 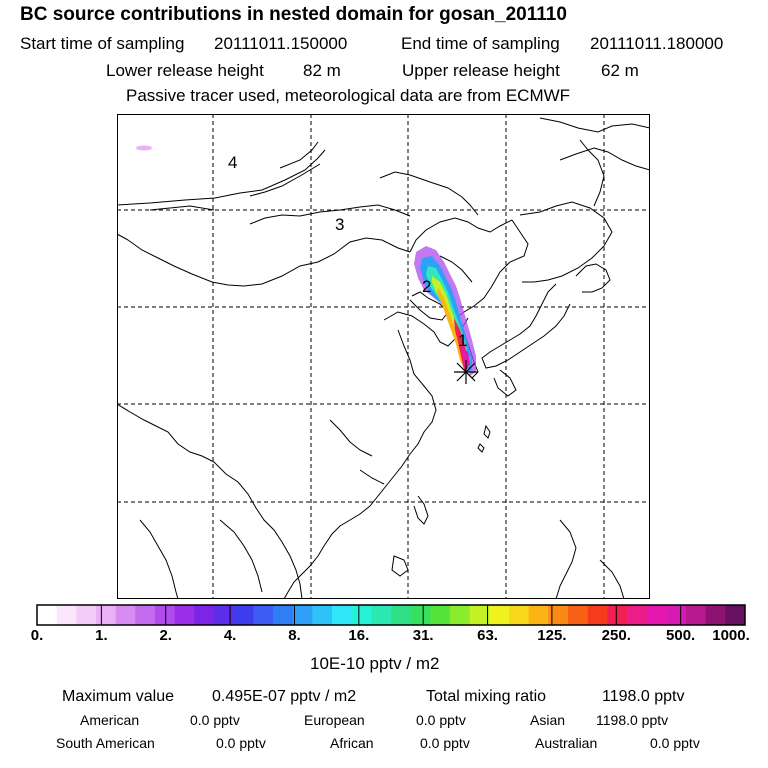 I want to click on colorbar-tick-label: 250., so click(x=616, y=635).